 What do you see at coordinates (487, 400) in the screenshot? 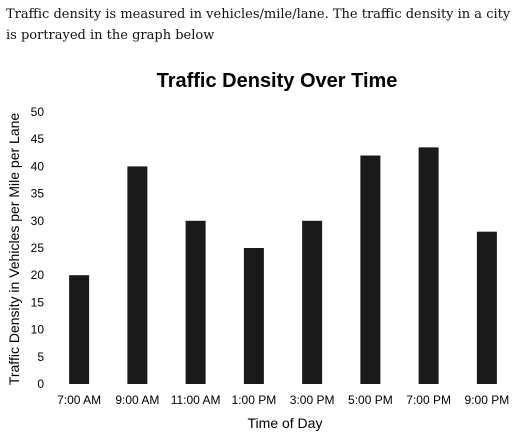
I see `x-tick-label: 9:00 PM` at bounding box center [487, 400].